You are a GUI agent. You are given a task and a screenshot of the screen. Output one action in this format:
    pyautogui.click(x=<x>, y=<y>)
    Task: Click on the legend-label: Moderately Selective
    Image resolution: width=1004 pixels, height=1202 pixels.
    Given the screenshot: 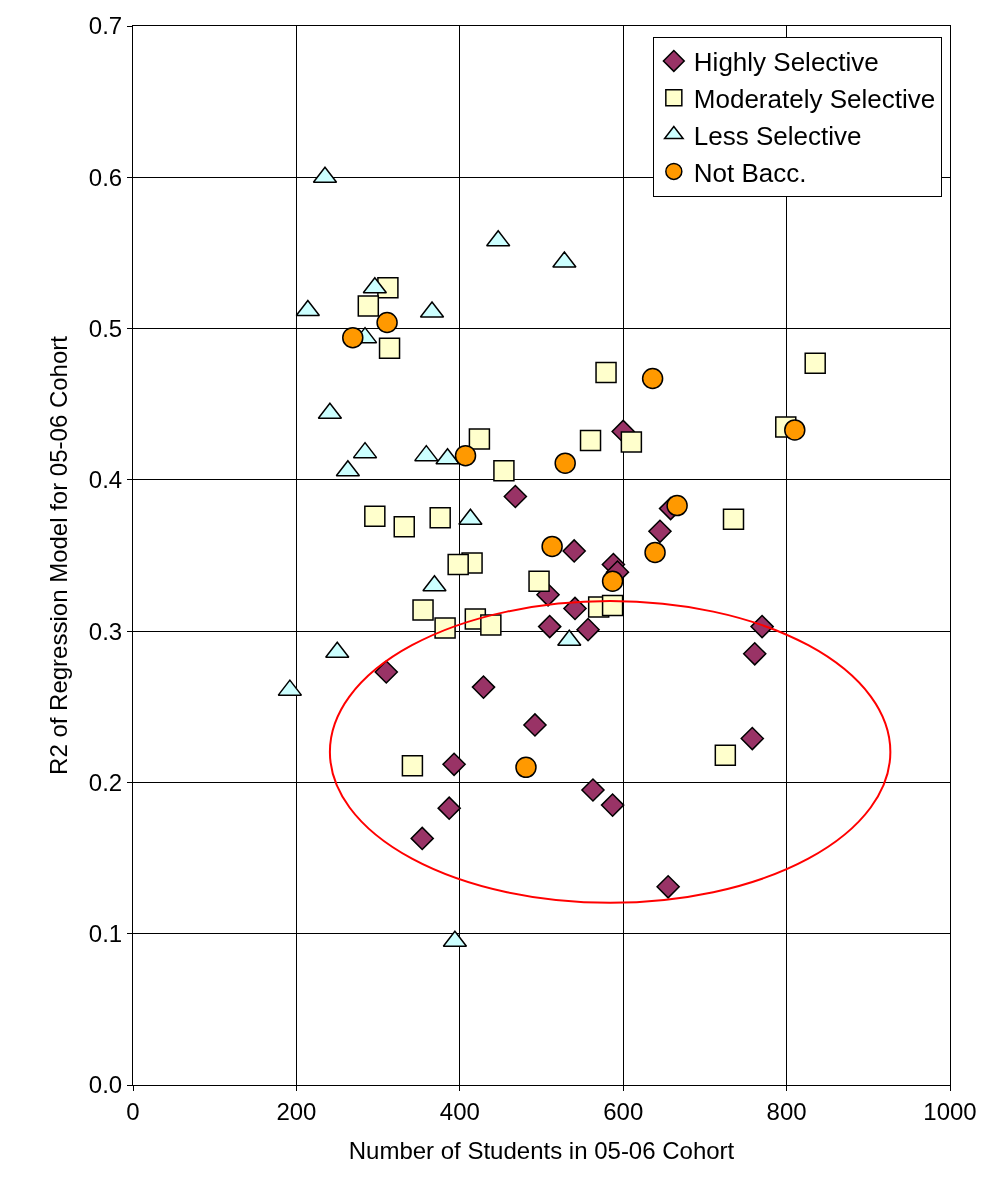 What is the action you would take?
    pyautogui.click(x=814, y=98)
    